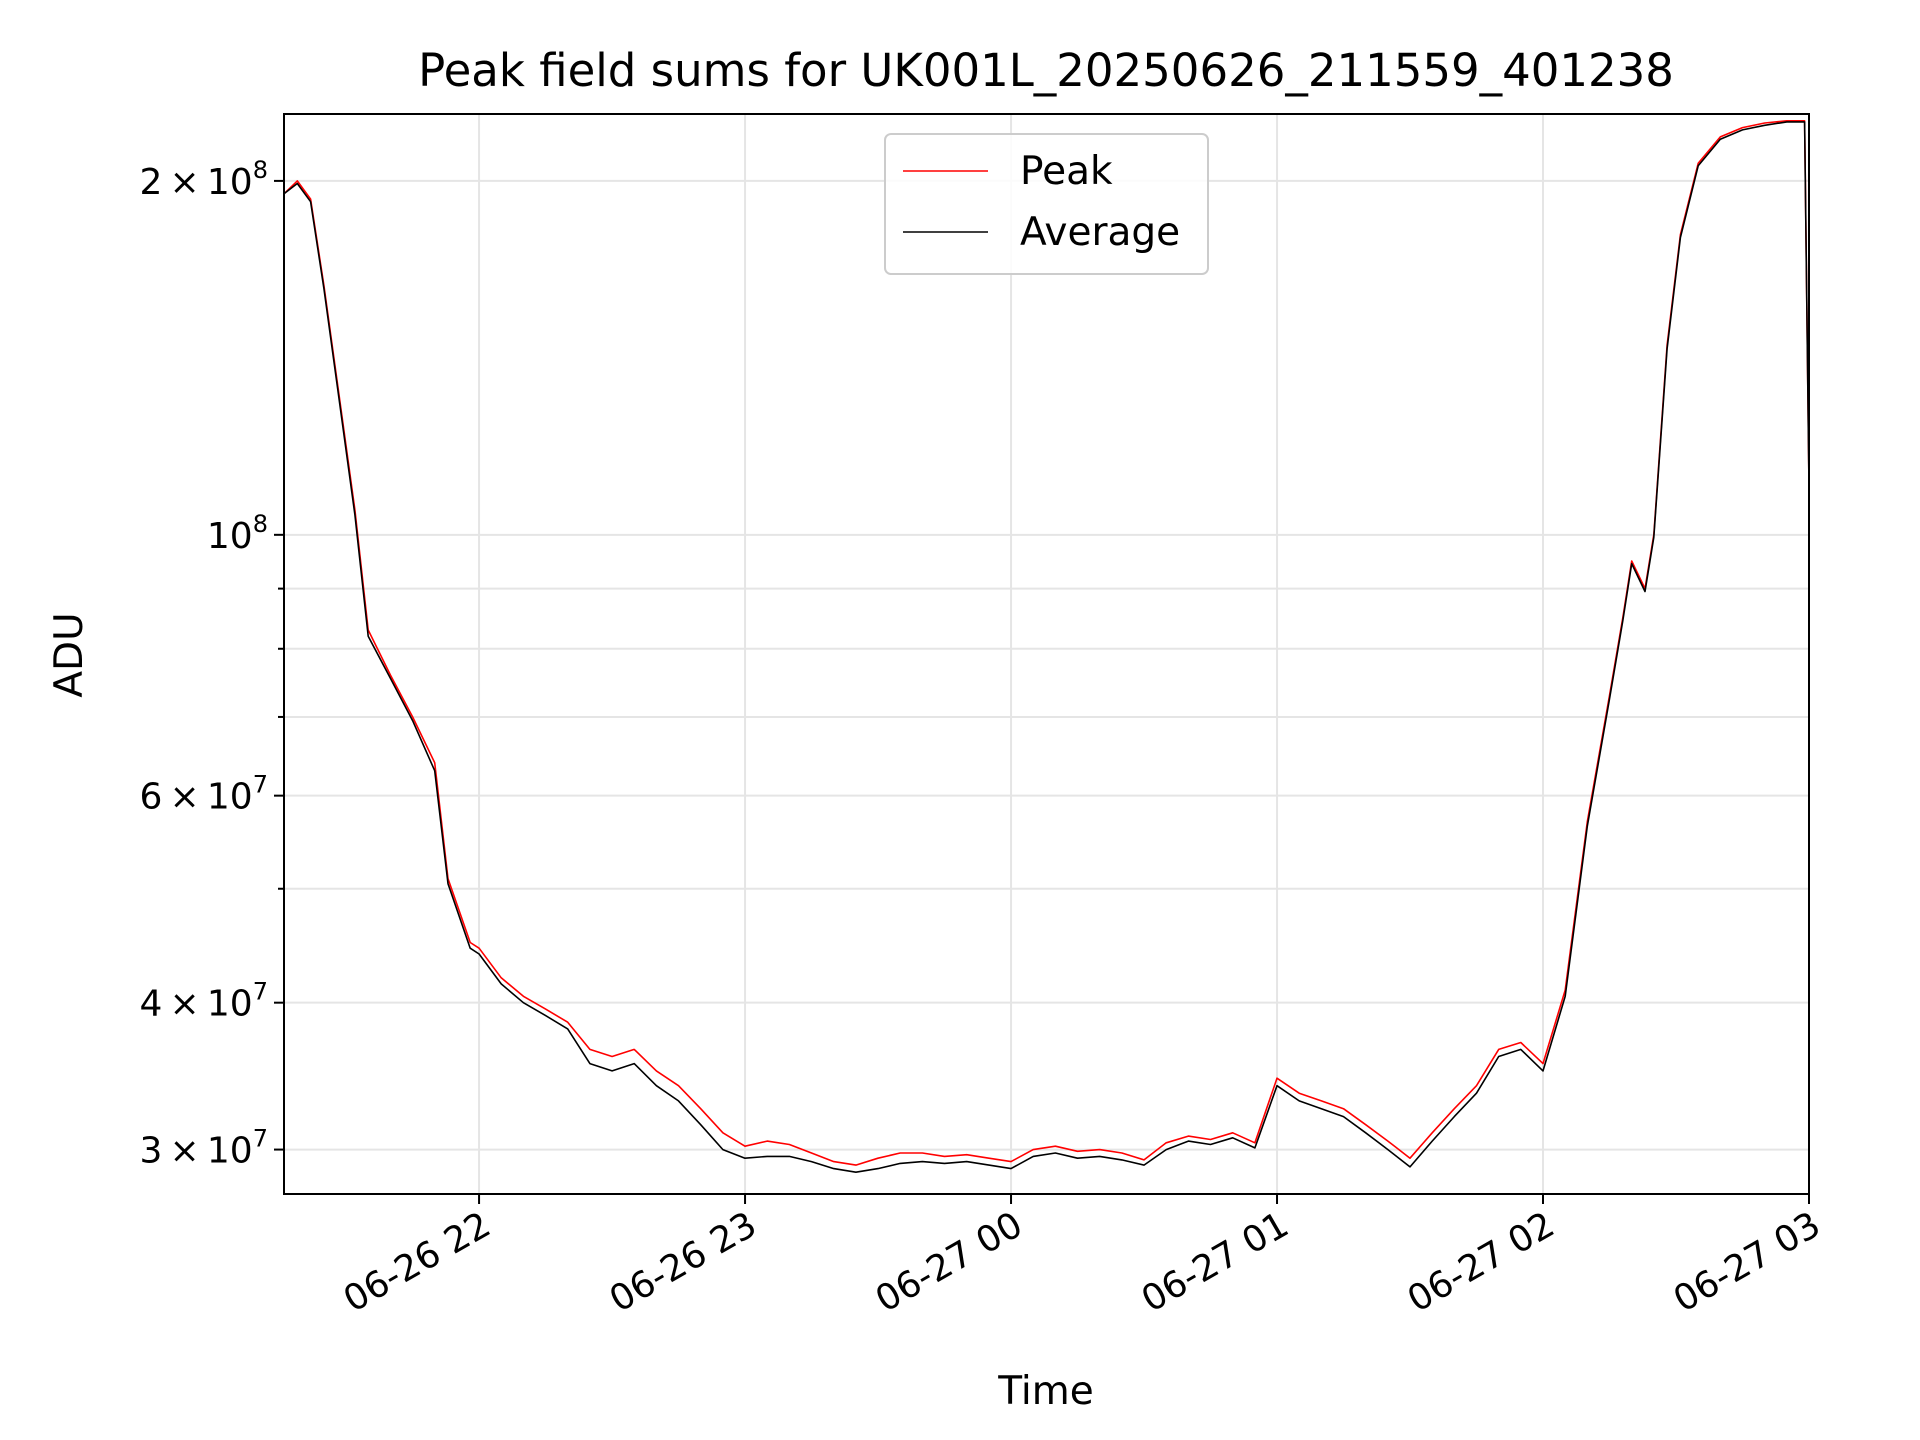  What do you see at coordinates (417, 1262) in the screenshot?
I see `x-tick-label: 06-26 22` at bounding box center [417, 1262].